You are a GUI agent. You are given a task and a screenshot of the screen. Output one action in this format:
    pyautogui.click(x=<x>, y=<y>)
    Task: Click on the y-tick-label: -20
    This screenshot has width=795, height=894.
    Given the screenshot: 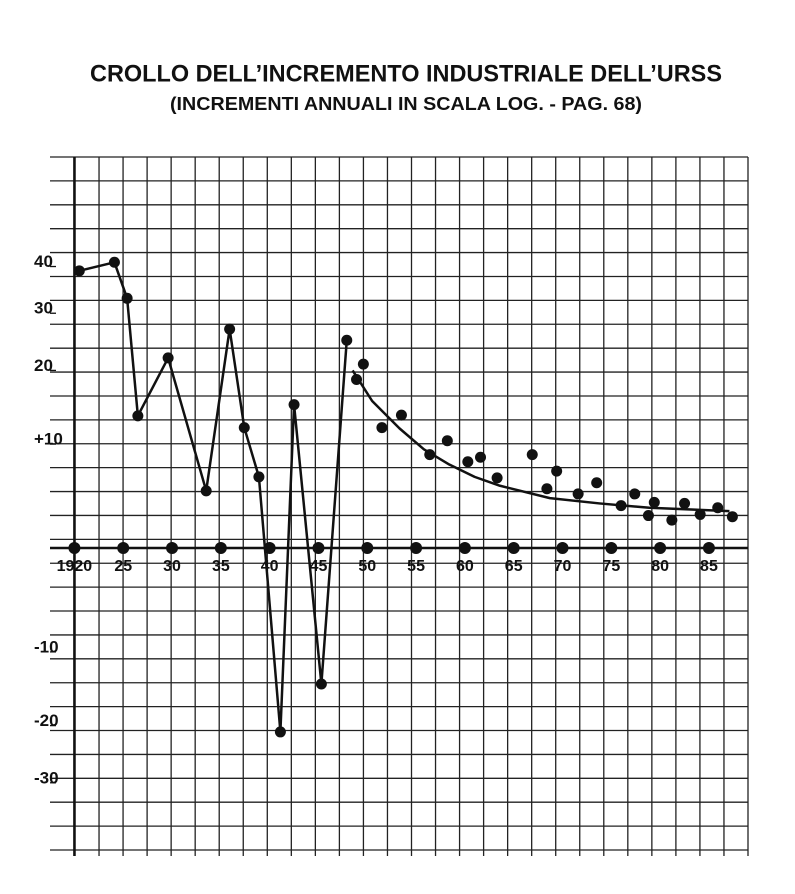 What is the action you would take?
    pyautogui.click(x=46, y=720)
    